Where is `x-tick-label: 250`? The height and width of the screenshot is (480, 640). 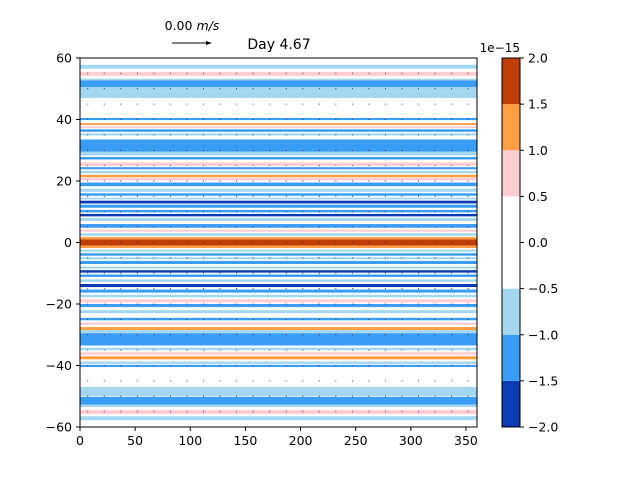 x-tick-label: 250 is located at coordinates (356, 440).